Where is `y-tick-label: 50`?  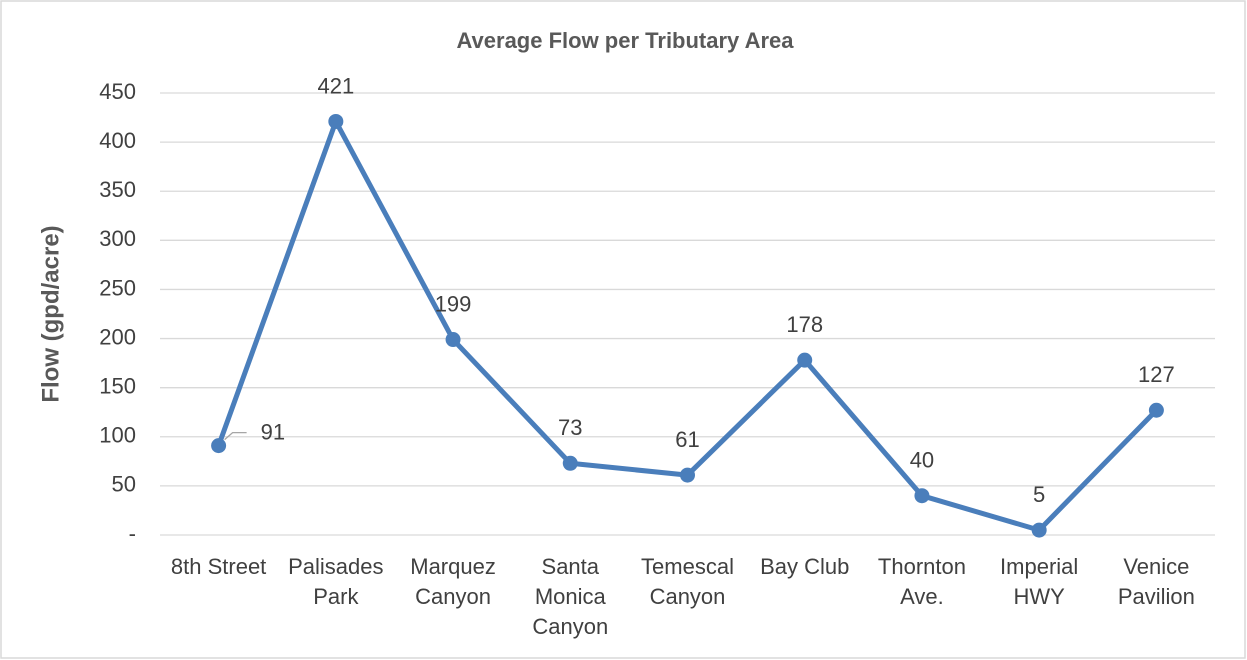 y-tick-label: 50 is located at coordinates (124, 484).